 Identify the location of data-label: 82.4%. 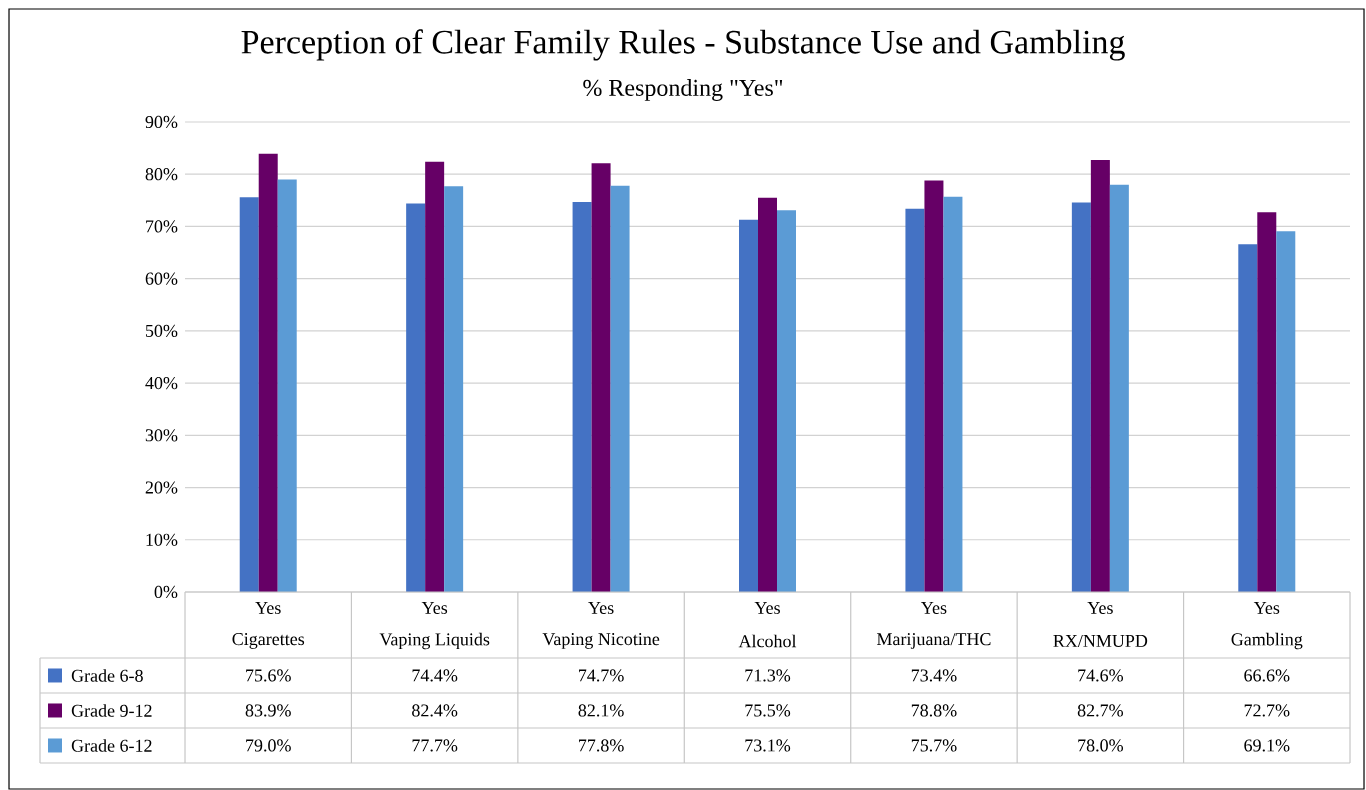
(435, 710).